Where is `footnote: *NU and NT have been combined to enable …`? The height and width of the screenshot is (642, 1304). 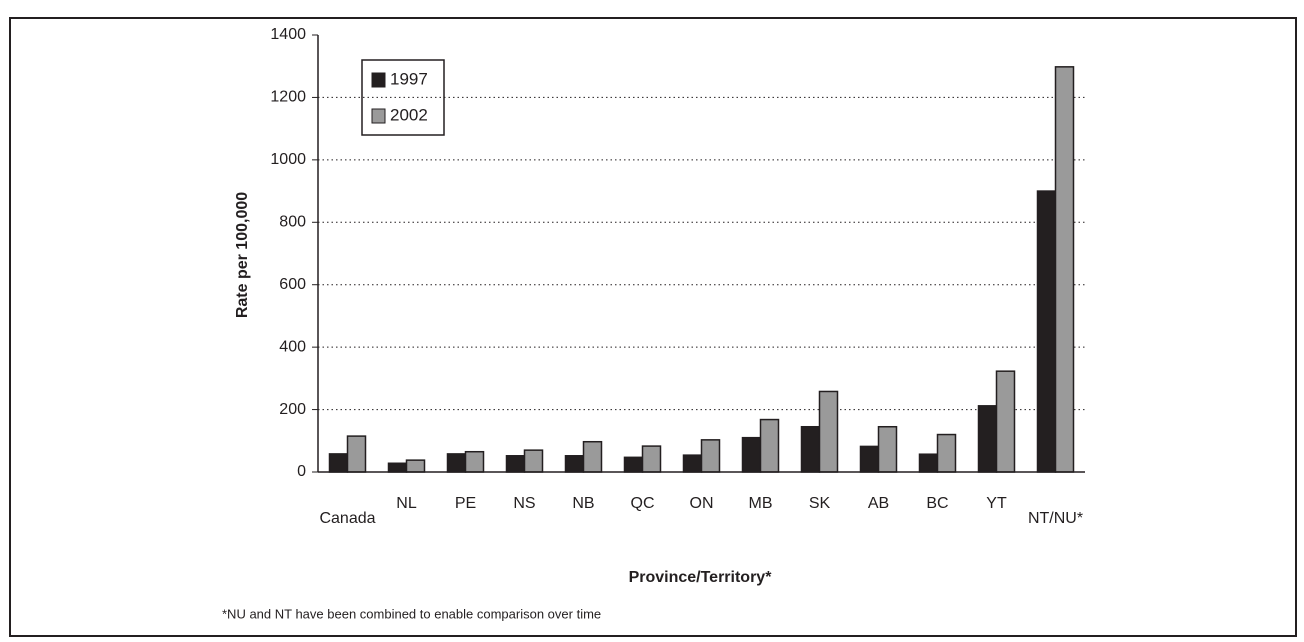
footnote: *NU and NT have been combined to enable … is located at coordinates (411, 613).